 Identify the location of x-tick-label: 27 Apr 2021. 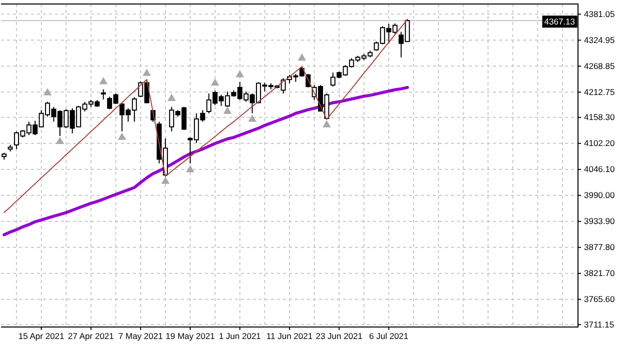
(91, 336).